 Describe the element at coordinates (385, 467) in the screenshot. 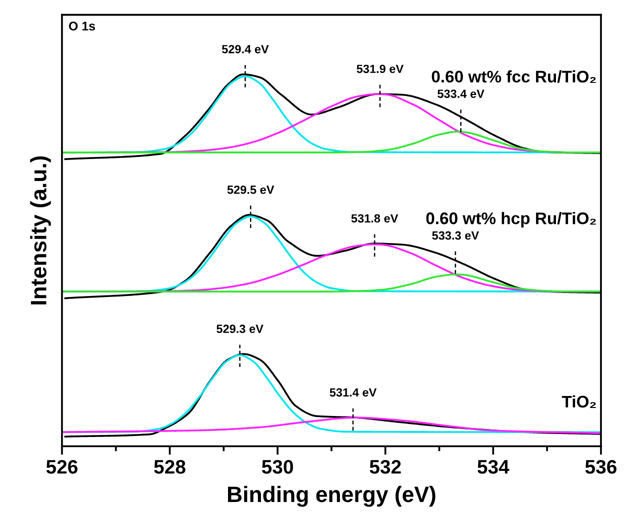

I see `x-tick-label: 532` at that location.